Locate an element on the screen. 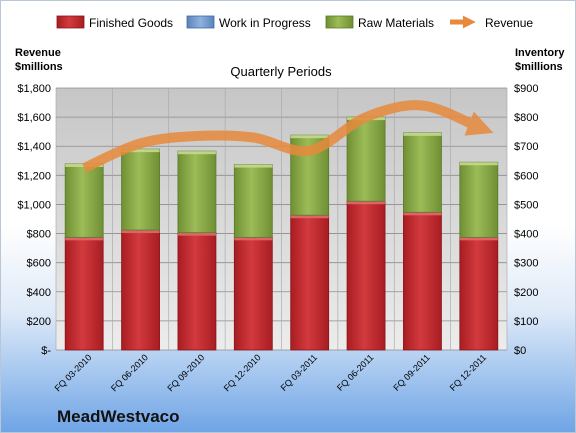 Image resolution: width=576 pixels, height=433 pixels. left-tick-label: $- is located at coordinates (46, 351).